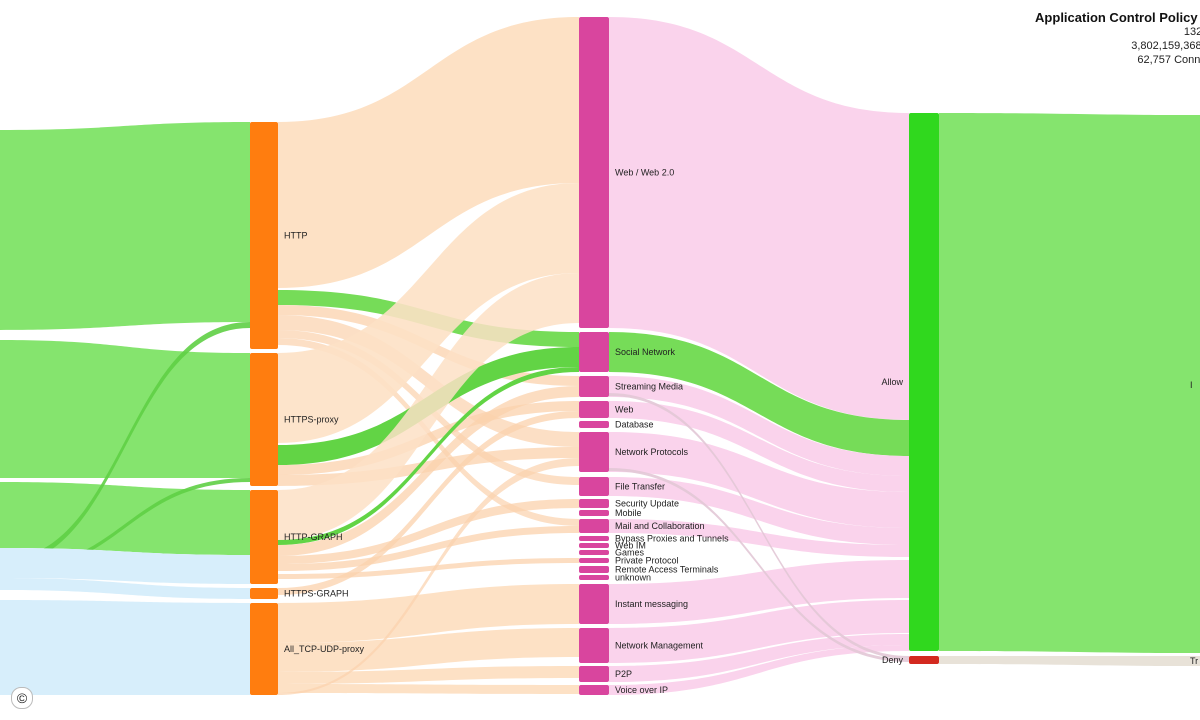 The width and height of the screenshot is (1200, 720). Describe the element at coordinates (594, 552) in the screenshot. I see `node-games` at that location.